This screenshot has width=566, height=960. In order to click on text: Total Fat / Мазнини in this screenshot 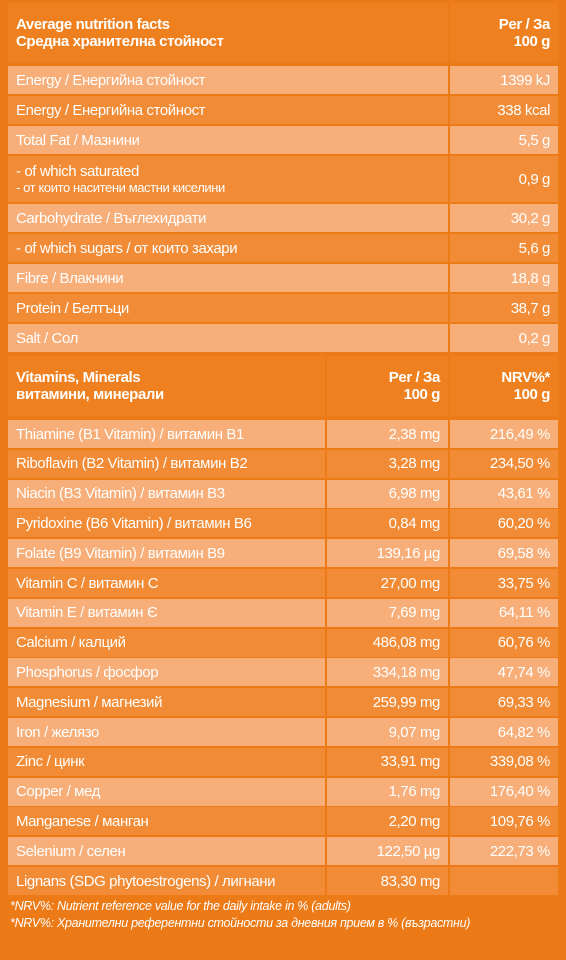, I will do `click(78, 140)`.